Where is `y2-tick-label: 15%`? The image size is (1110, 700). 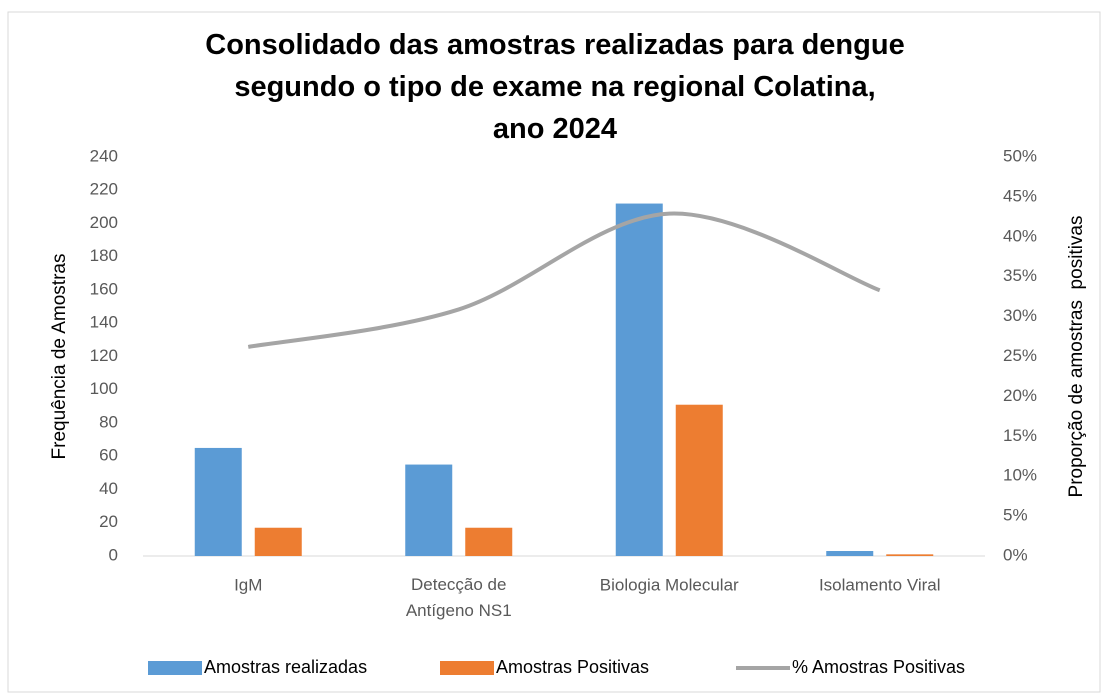 y2-tick-label: 15% is located at coordinates (1020, 435).